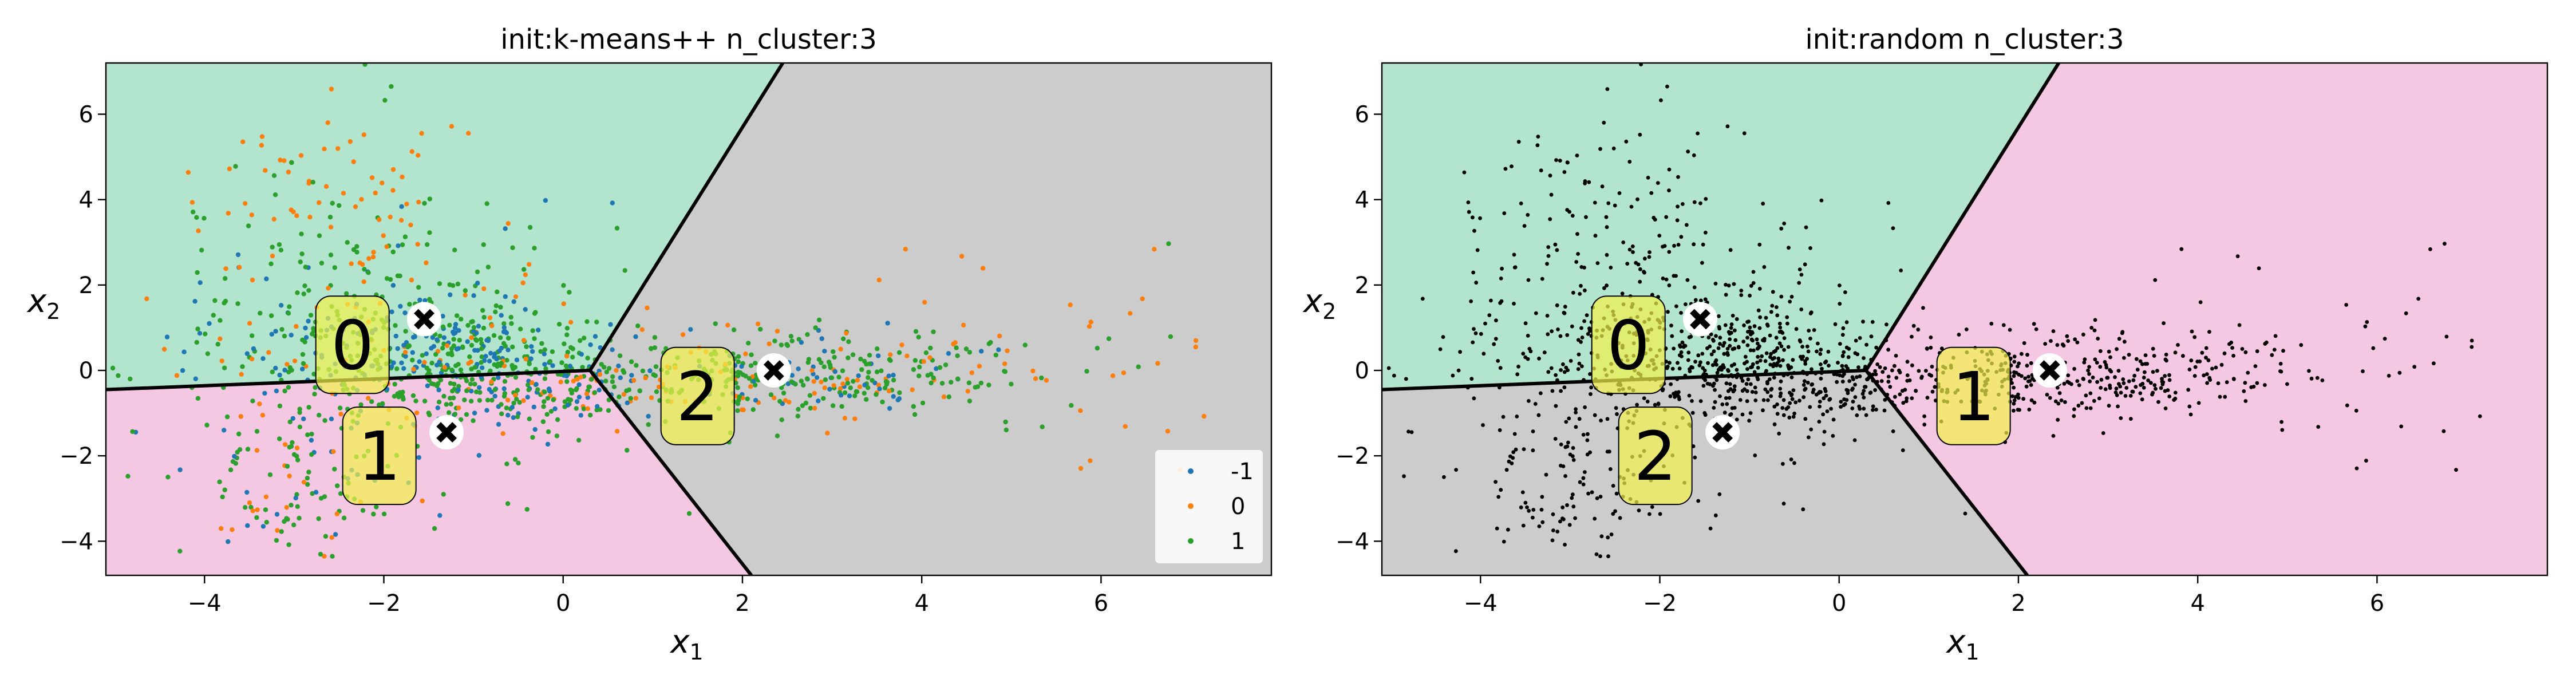 Image resolution: width=2576 pixels, height=687 pixels. Describe the element at coordinates (1191, 471) in the screenshot. I see `legend-marker-neg1` at that location.